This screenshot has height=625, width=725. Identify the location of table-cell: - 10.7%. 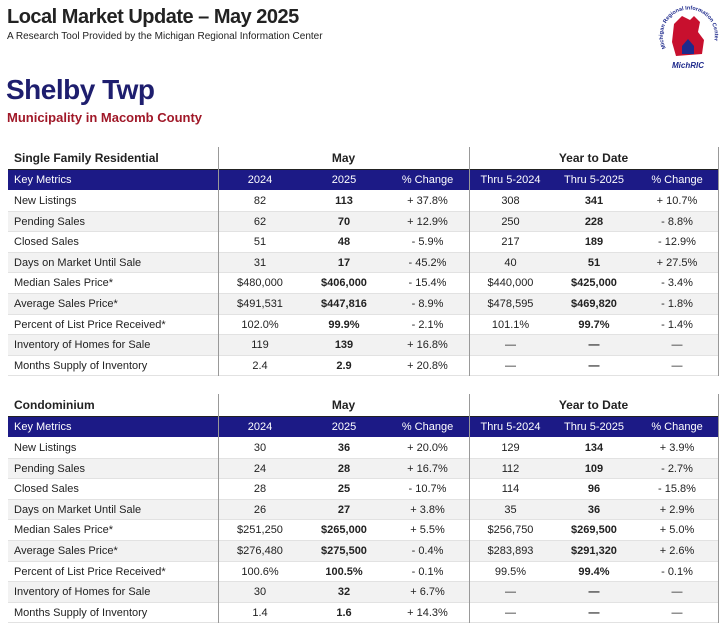
(427, 489).